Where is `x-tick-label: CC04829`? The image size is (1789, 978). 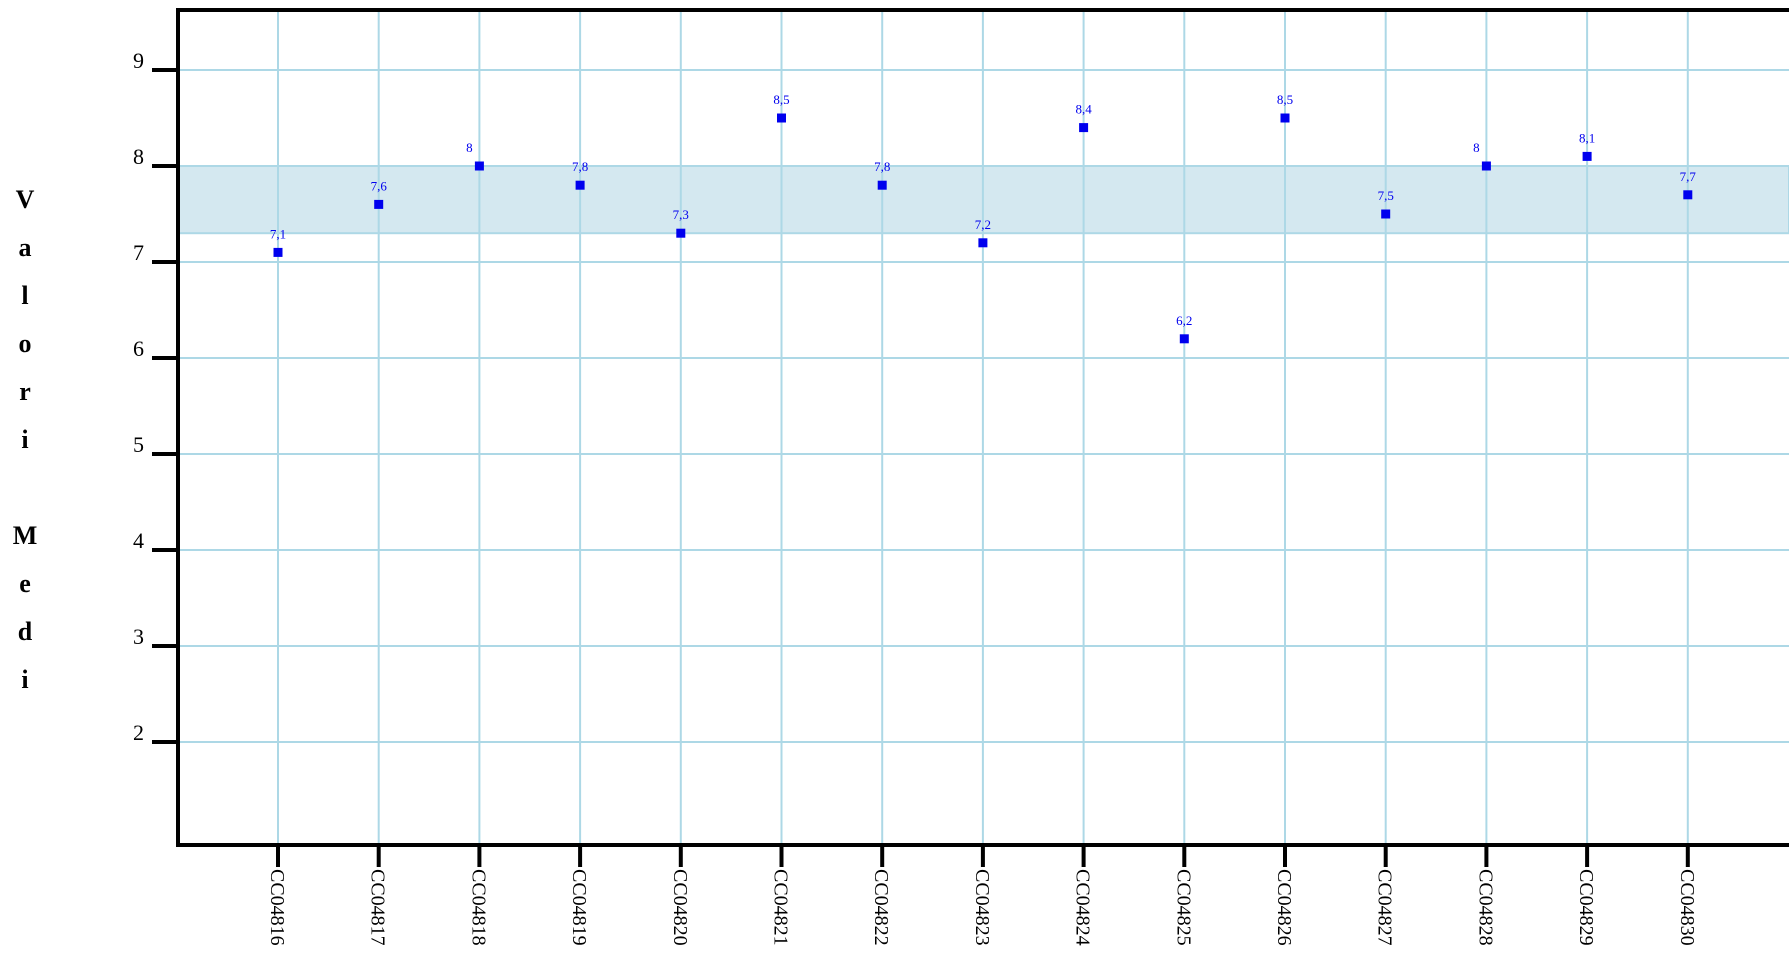 x-tick-label: CC04829 is located at coordinates (1586, 907).